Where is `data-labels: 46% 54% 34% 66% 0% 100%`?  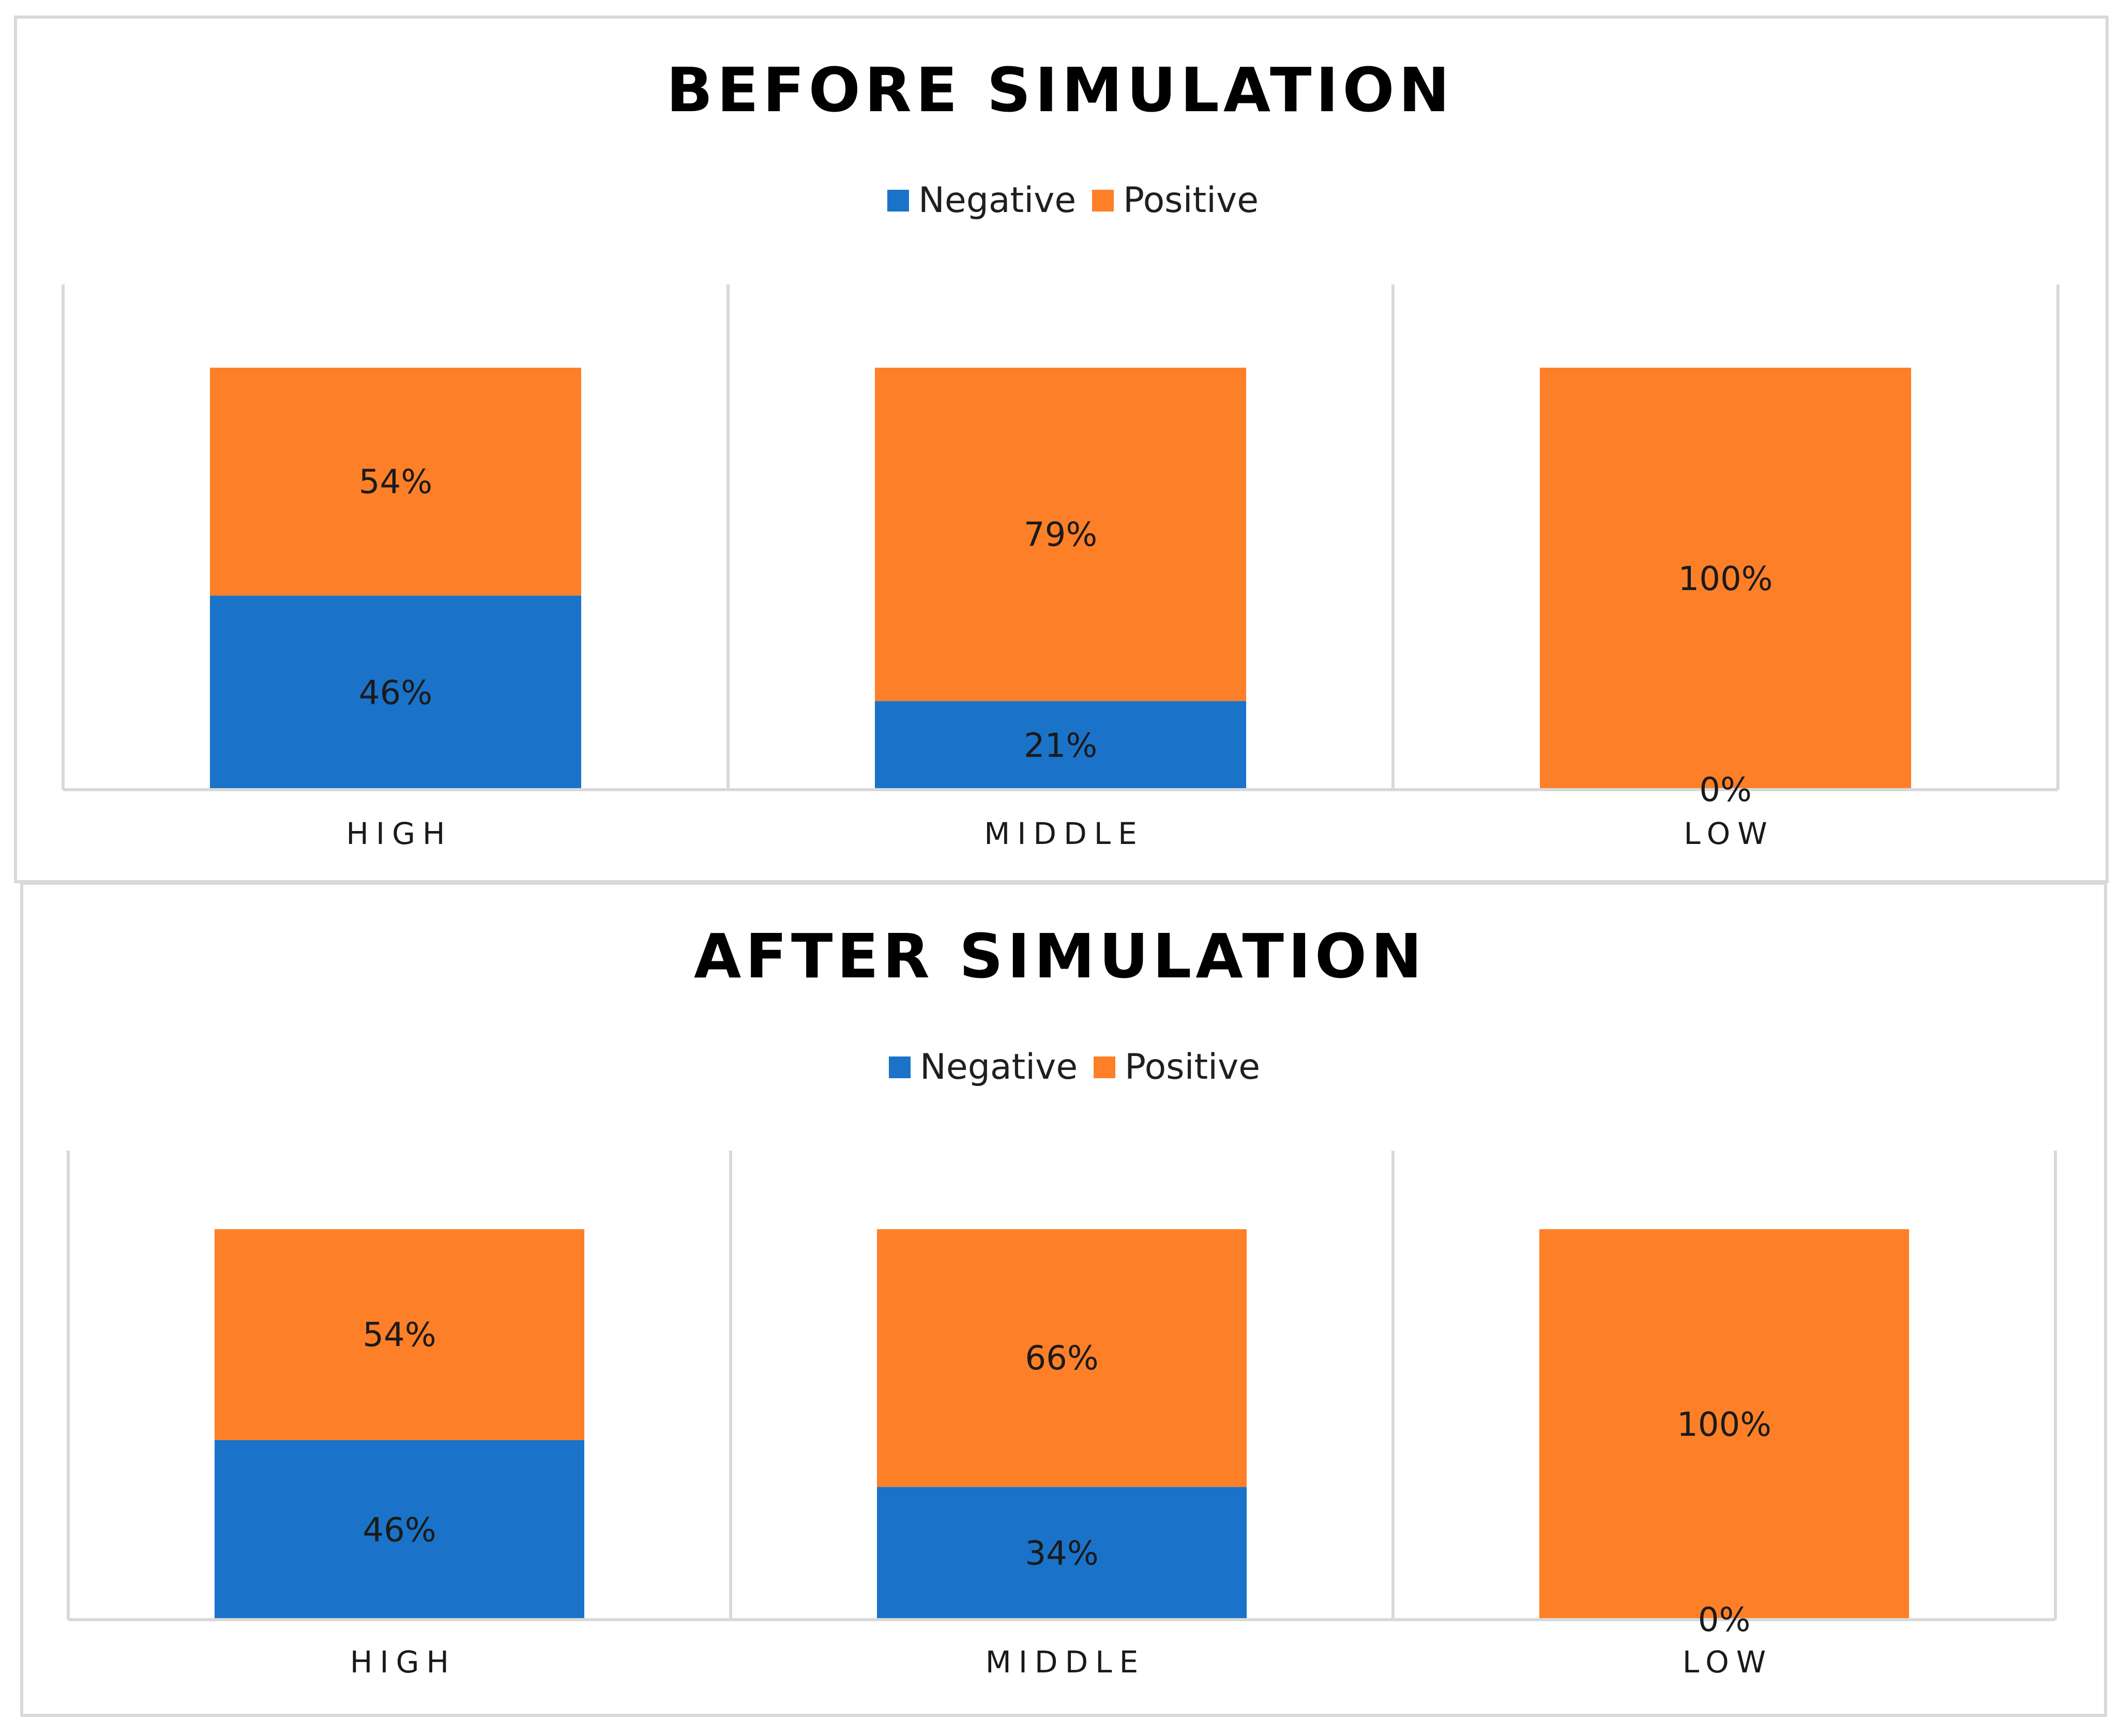 data-labels: 46% 54% 34% 66% 0% 100% is located at coordinates (1066, 1477).